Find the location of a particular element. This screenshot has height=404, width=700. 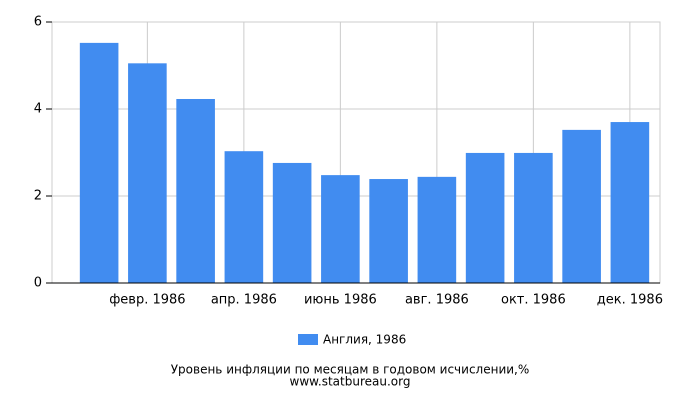

chart-source: www.statbureau.org is located at coordinates (350, 382).